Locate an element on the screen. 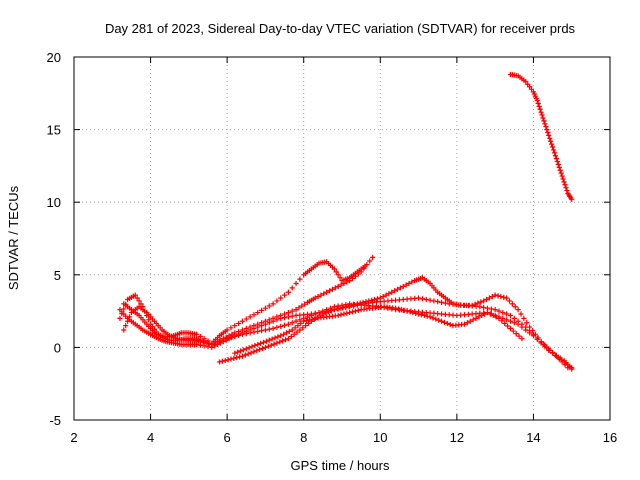 The height and width of the screenshot is (480, 640). y-tick-label: 20 is located at coordinates (54, 57).